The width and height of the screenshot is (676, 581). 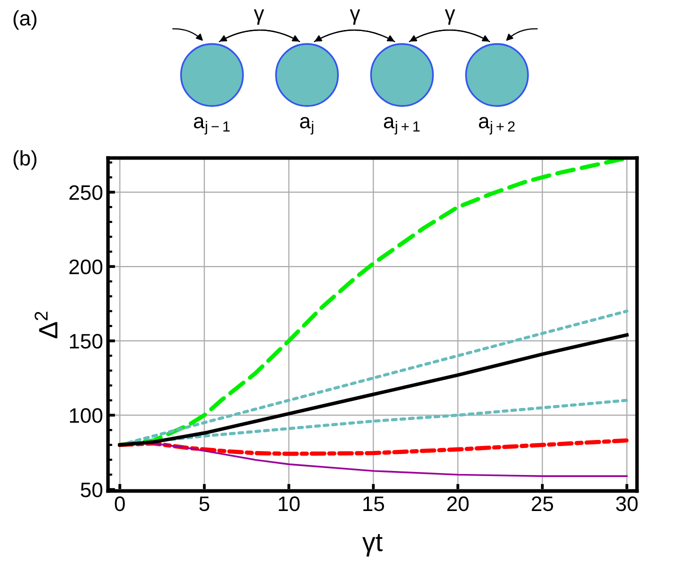 What do you see at coordinates (307, 126) in the screenshot?
I see `text: a$_{j}$` at bounding box center [307, 126].